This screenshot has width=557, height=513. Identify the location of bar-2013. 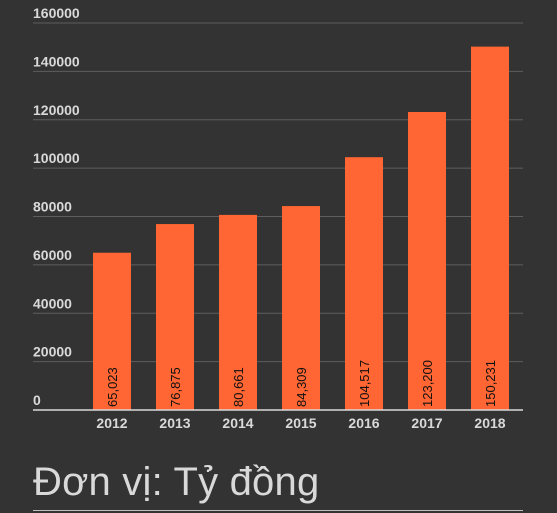
(175, 317).